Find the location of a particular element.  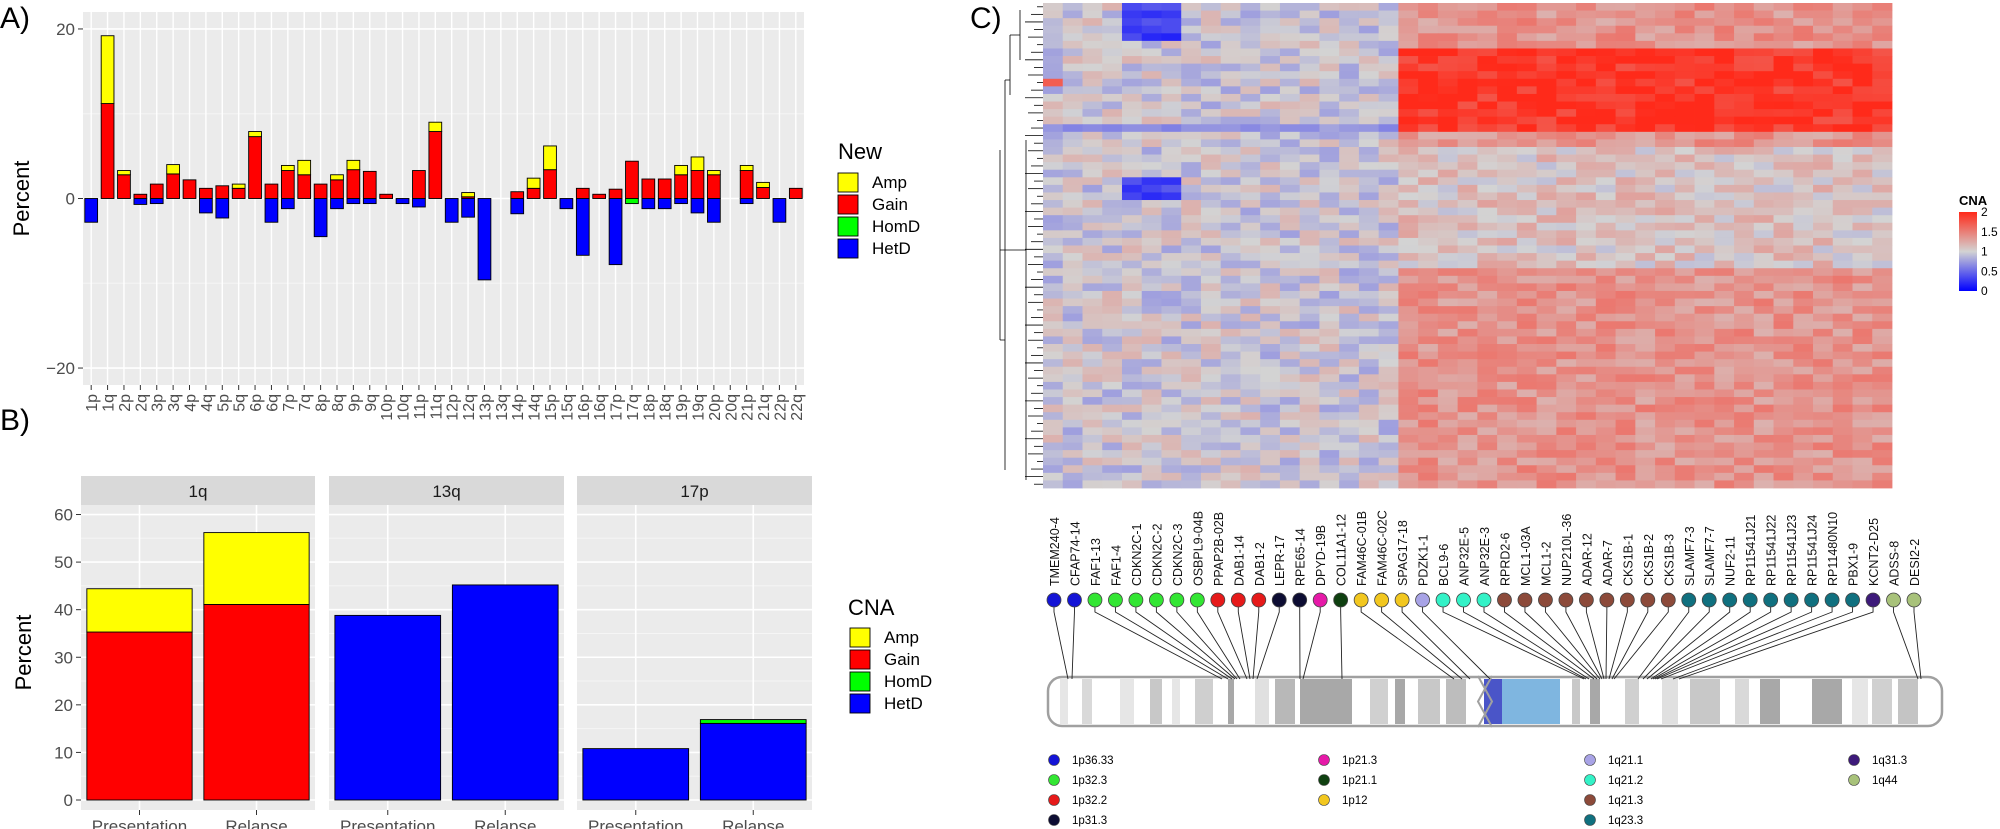

bar-gain-18p is located at coordinates (648, 188).